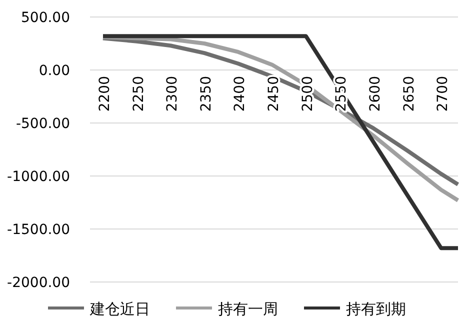  What do you see at coordinates (274, 94) in the screenshot?
I see `x-tick-label: 2450` at bounding box center [274, 94].